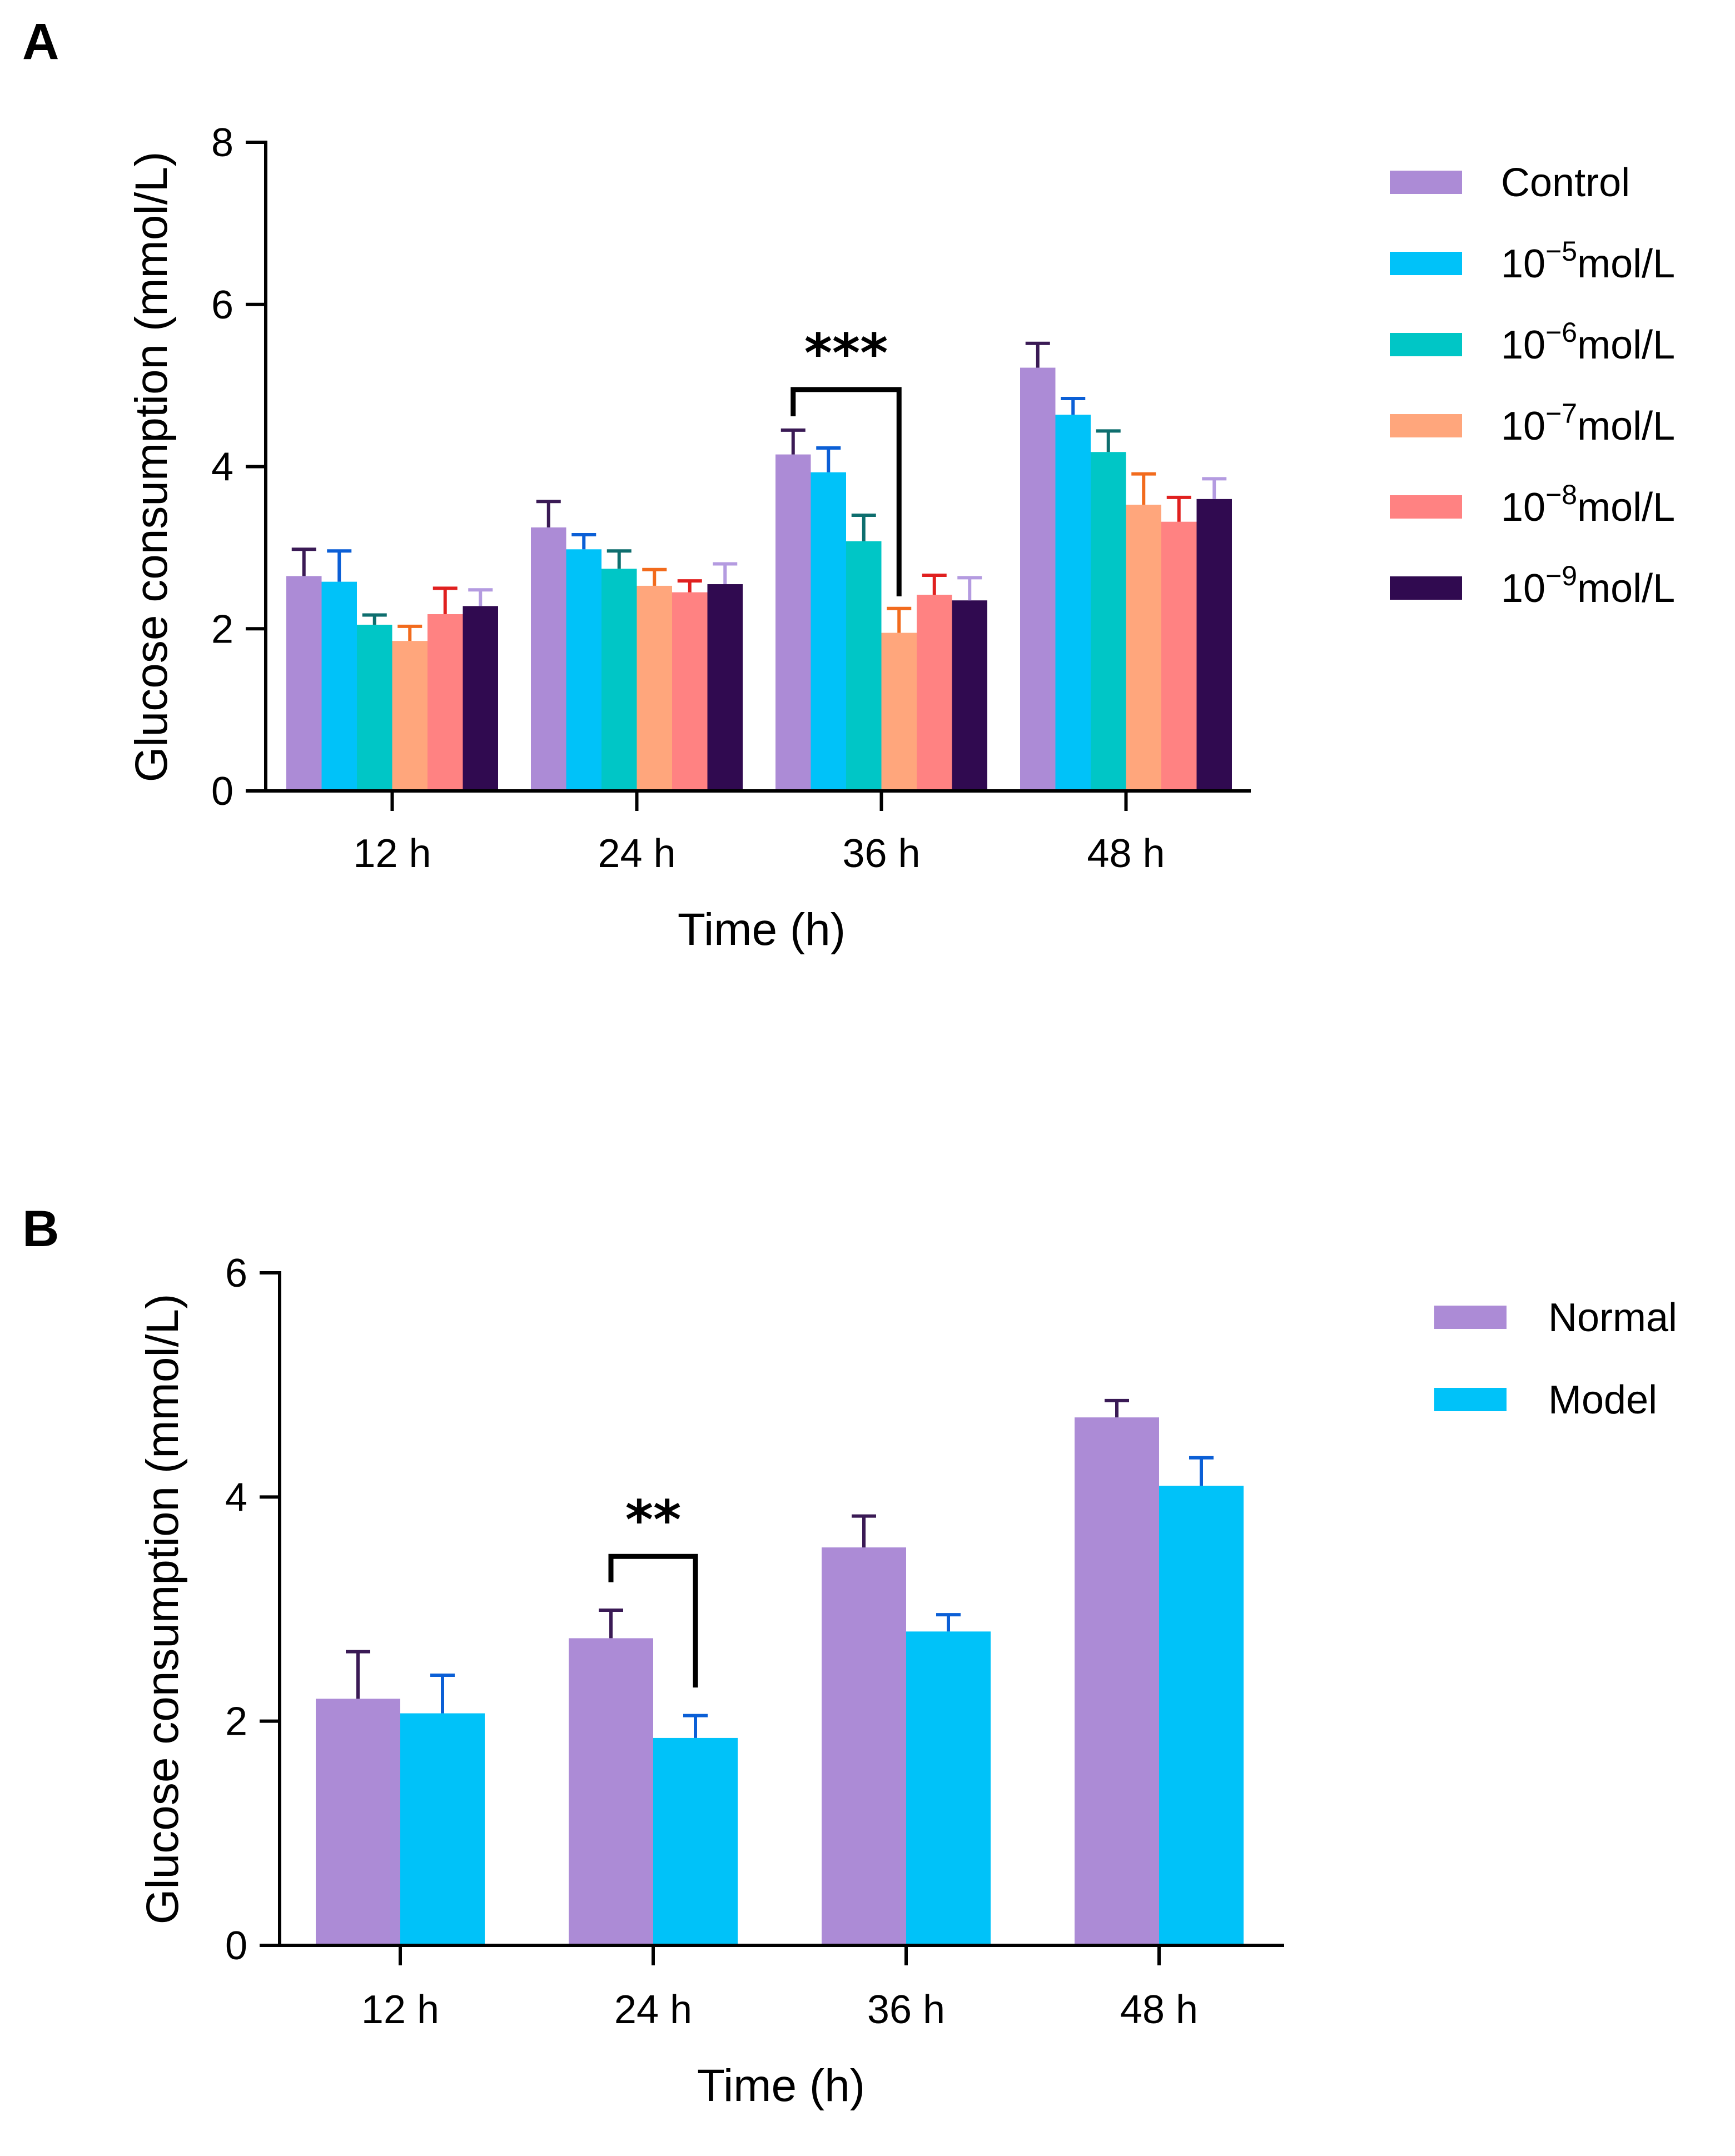 The height and width of the screenshot is (2156, 1735). I want to click on bar-a-s0-c3, so click(1038, 579).